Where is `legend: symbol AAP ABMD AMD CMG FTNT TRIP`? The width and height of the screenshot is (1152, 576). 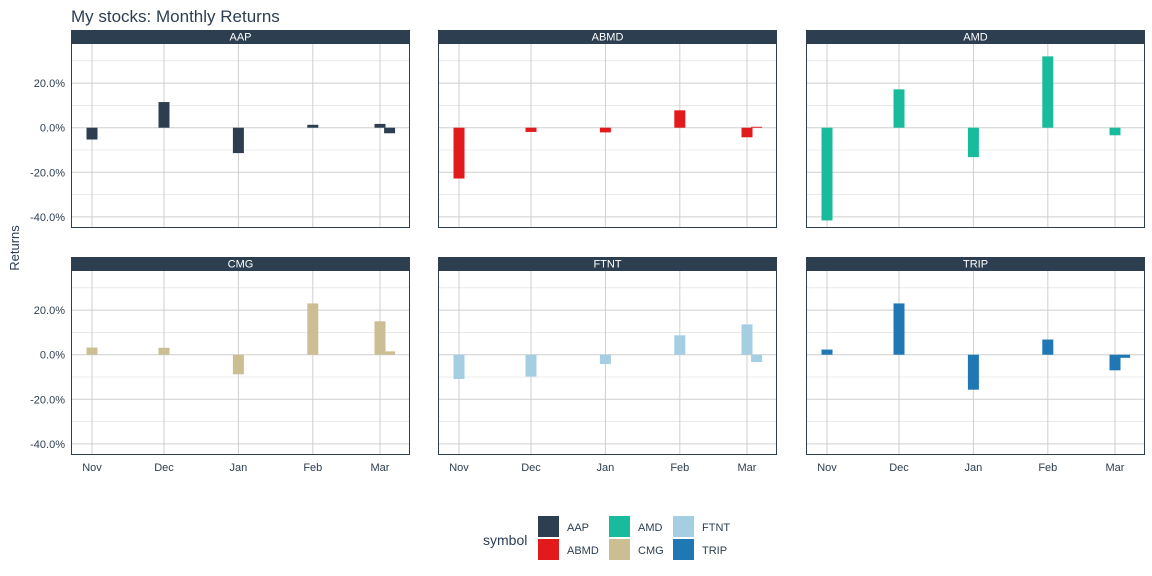 legend: symbol AAP ABMD AMD CMG FTNT TRIP is located at coordinates (606, 538).